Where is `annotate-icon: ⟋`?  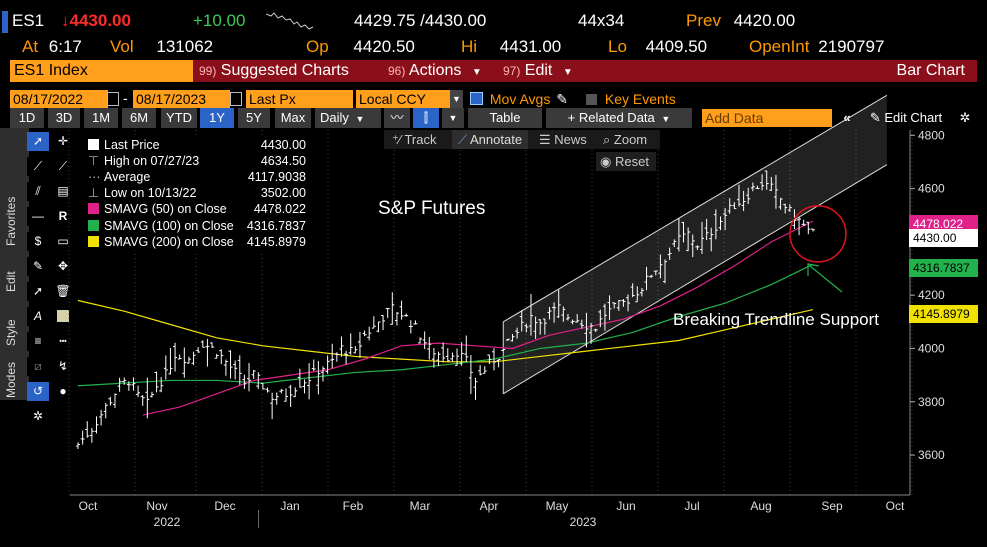
annotate-icon: ⟋ is located at coordinates (463, 139).